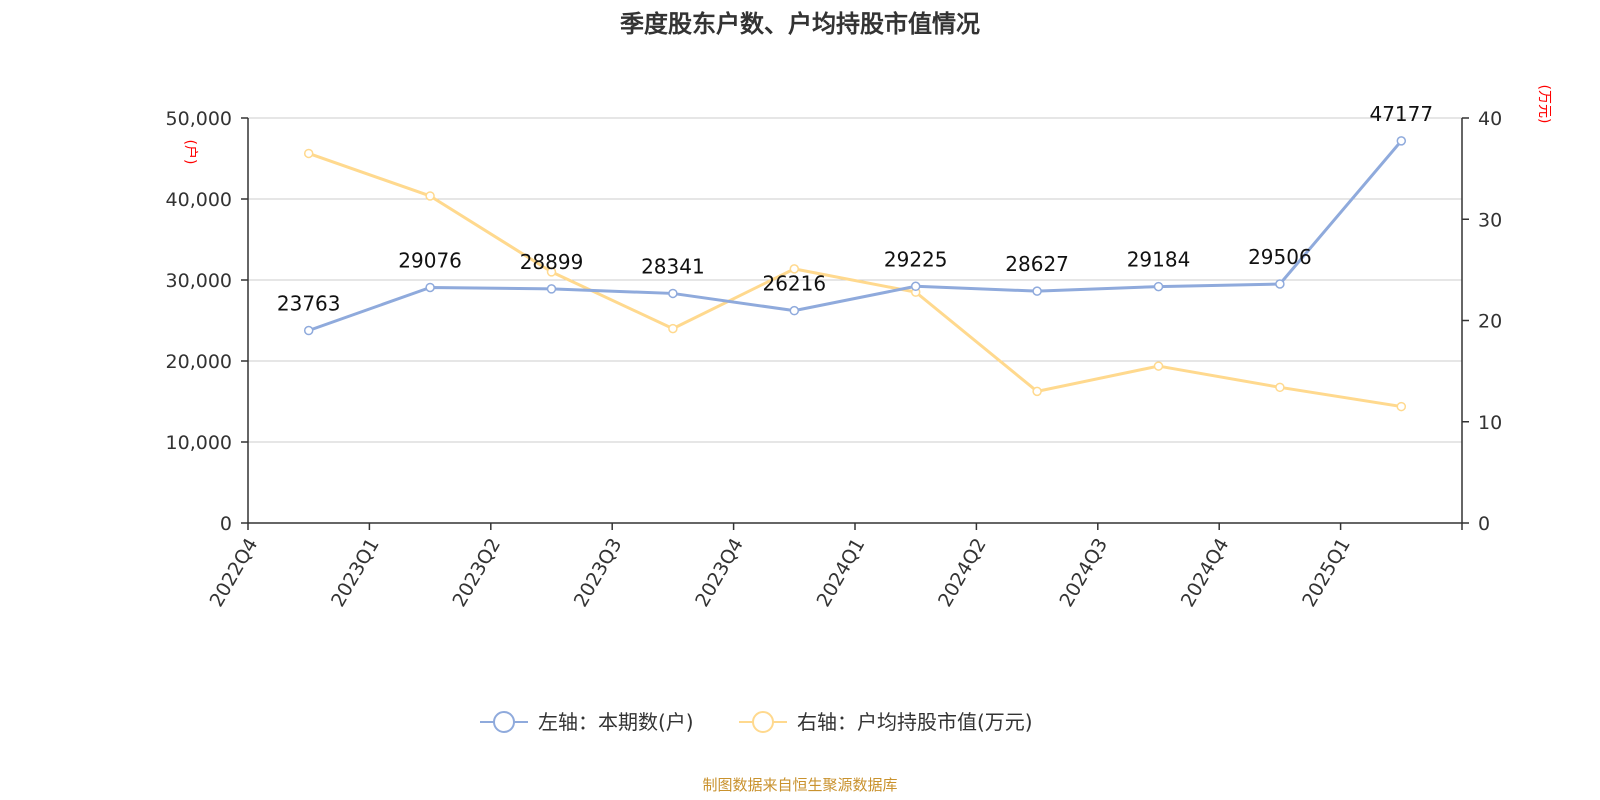 This screenshot has height=800, width=1600. What do you see at coordinates (1490, 322) in the screenshot?
I see `right-tick-label-2: 20` at bounding box center [1490, 322].